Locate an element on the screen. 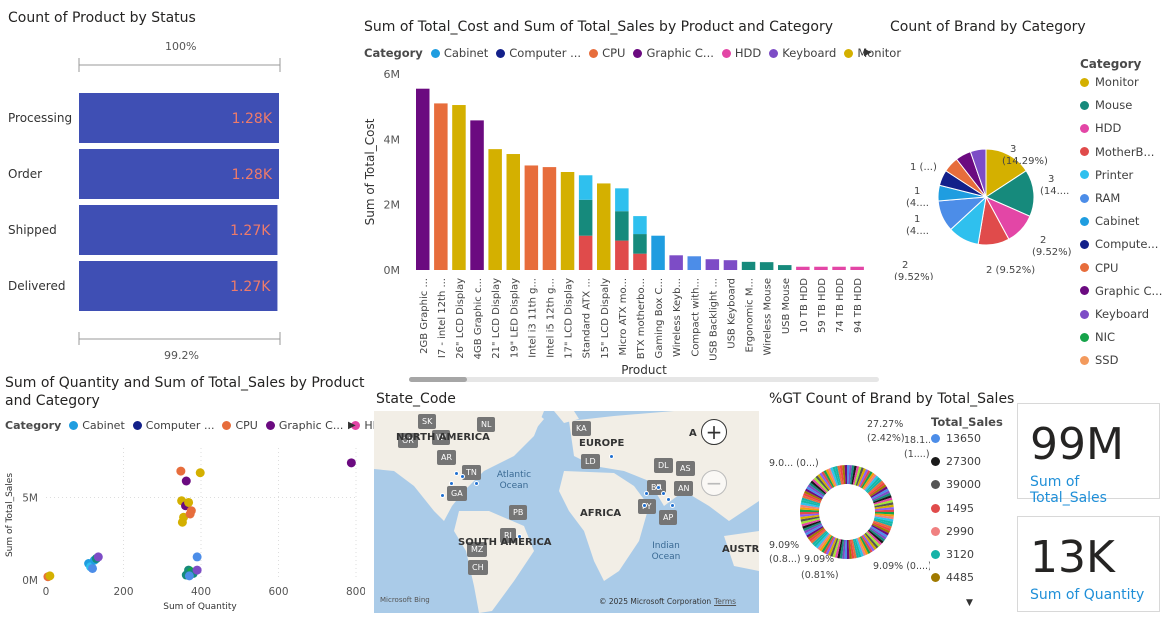 This screenshot has height=617, width=1165. legend-item: Cabinet is located at coordinates (459, 53).